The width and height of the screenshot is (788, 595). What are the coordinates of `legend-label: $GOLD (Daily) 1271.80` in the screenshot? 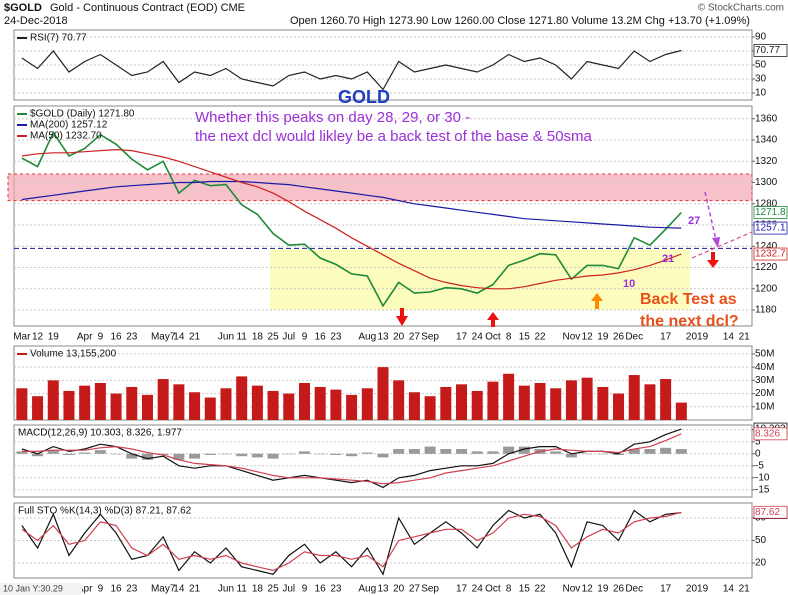 It's located at (82, 114).